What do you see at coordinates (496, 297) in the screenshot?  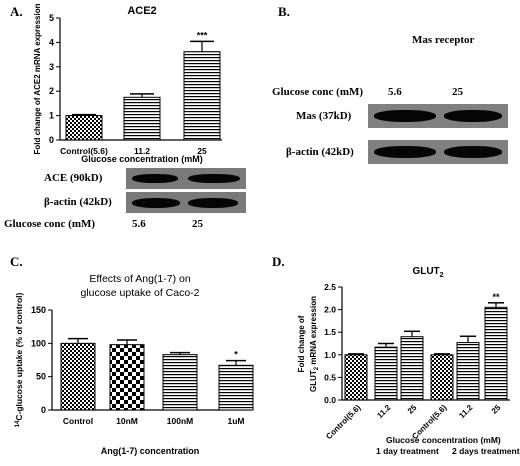 I see `significance-label: **` at bounding box center [496, 297].